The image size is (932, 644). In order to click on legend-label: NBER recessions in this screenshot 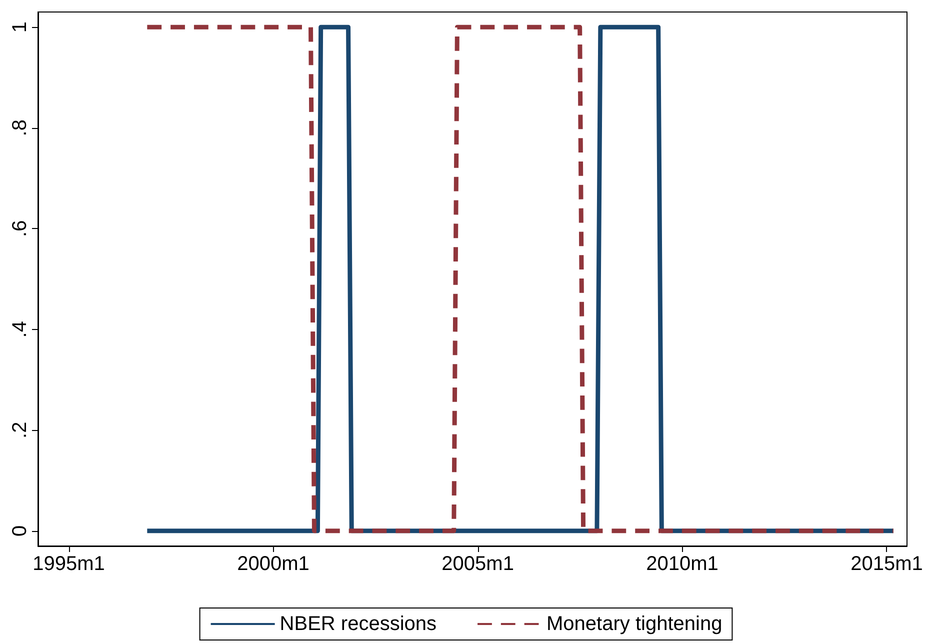, I will do `click(358, 624)`.